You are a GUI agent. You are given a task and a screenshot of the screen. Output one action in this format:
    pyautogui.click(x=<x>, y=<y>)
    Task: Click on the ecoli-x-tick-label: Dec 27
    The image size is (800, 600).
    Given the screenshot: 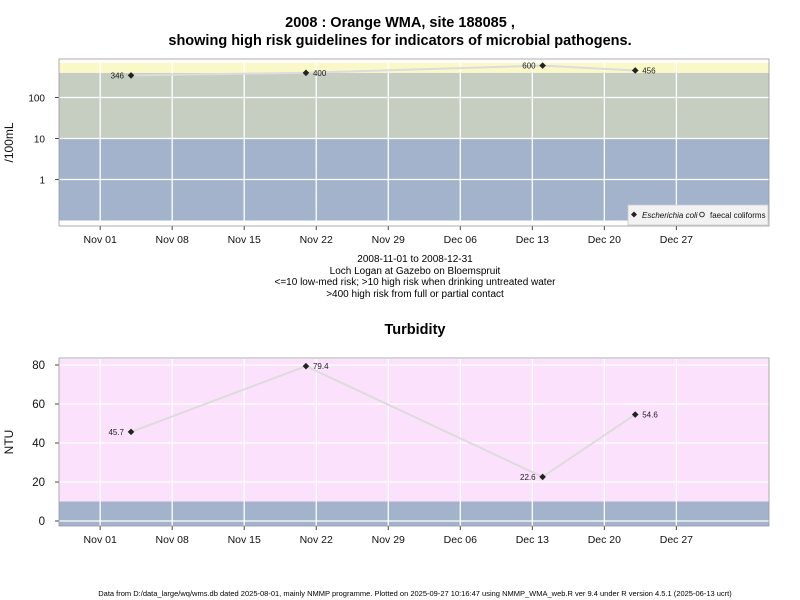 What is the action you would take?
    pyautogui.click(x=676, y=240)
    